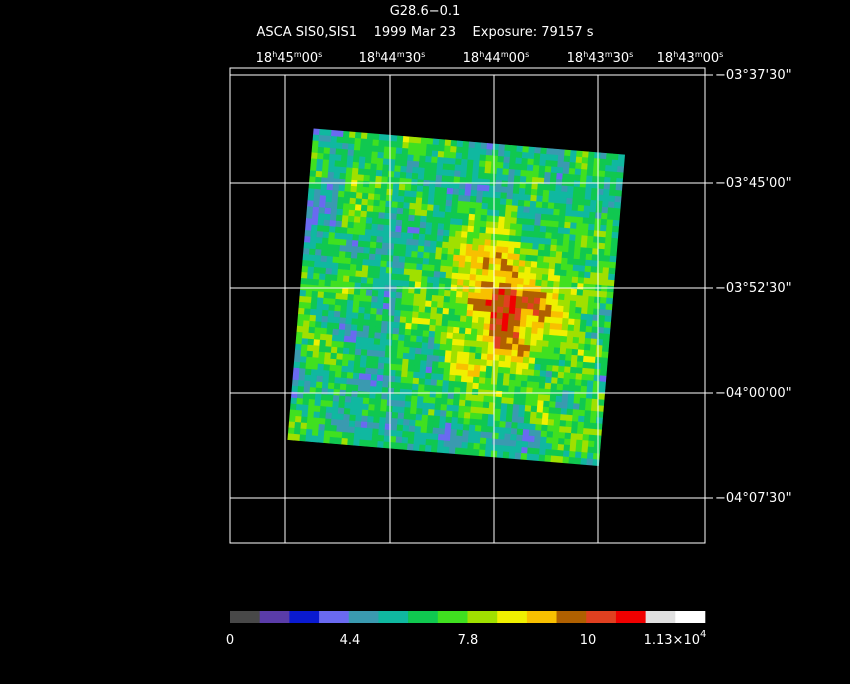 The height and width of the screenshot is (684, 850). I want to click on ra-label: 18h44m00s, so click(496, 58).